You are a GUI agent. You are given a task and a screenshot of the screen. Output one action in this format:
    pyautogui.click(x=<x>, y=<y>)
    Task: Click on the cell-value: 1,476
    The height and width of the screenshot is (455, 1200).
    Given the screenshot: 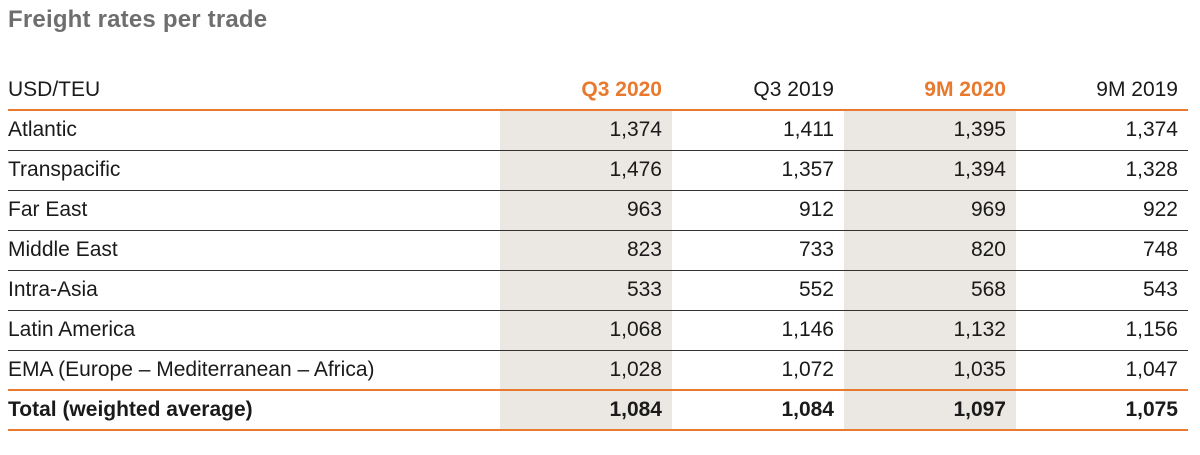 What is the action you would take?
    pyautogui.click(x=586, y=170)
    